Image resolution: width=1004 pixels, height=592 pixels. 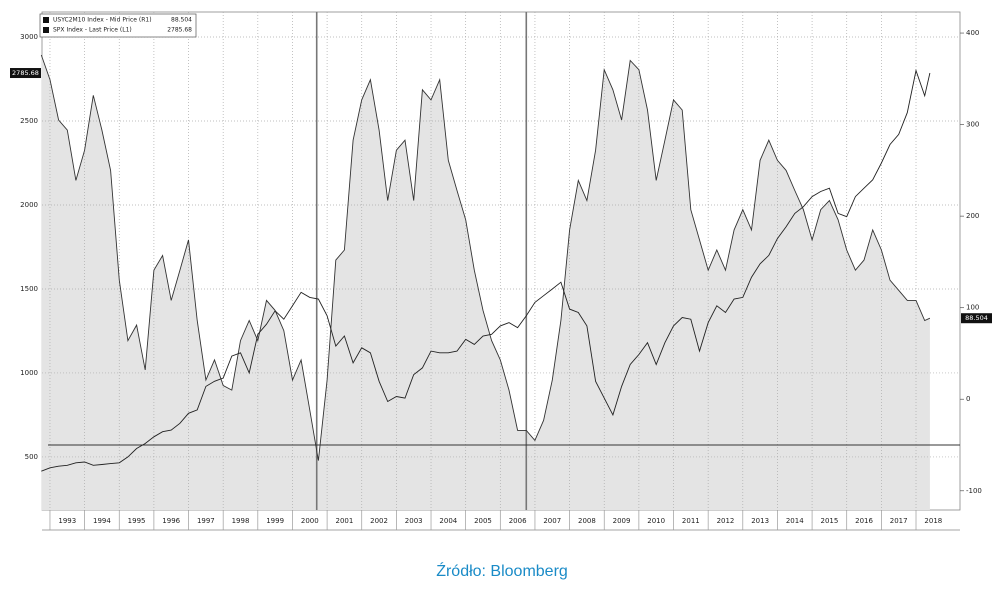 I want to click on x-tick-label: 2011, so click(x=691, y=521).